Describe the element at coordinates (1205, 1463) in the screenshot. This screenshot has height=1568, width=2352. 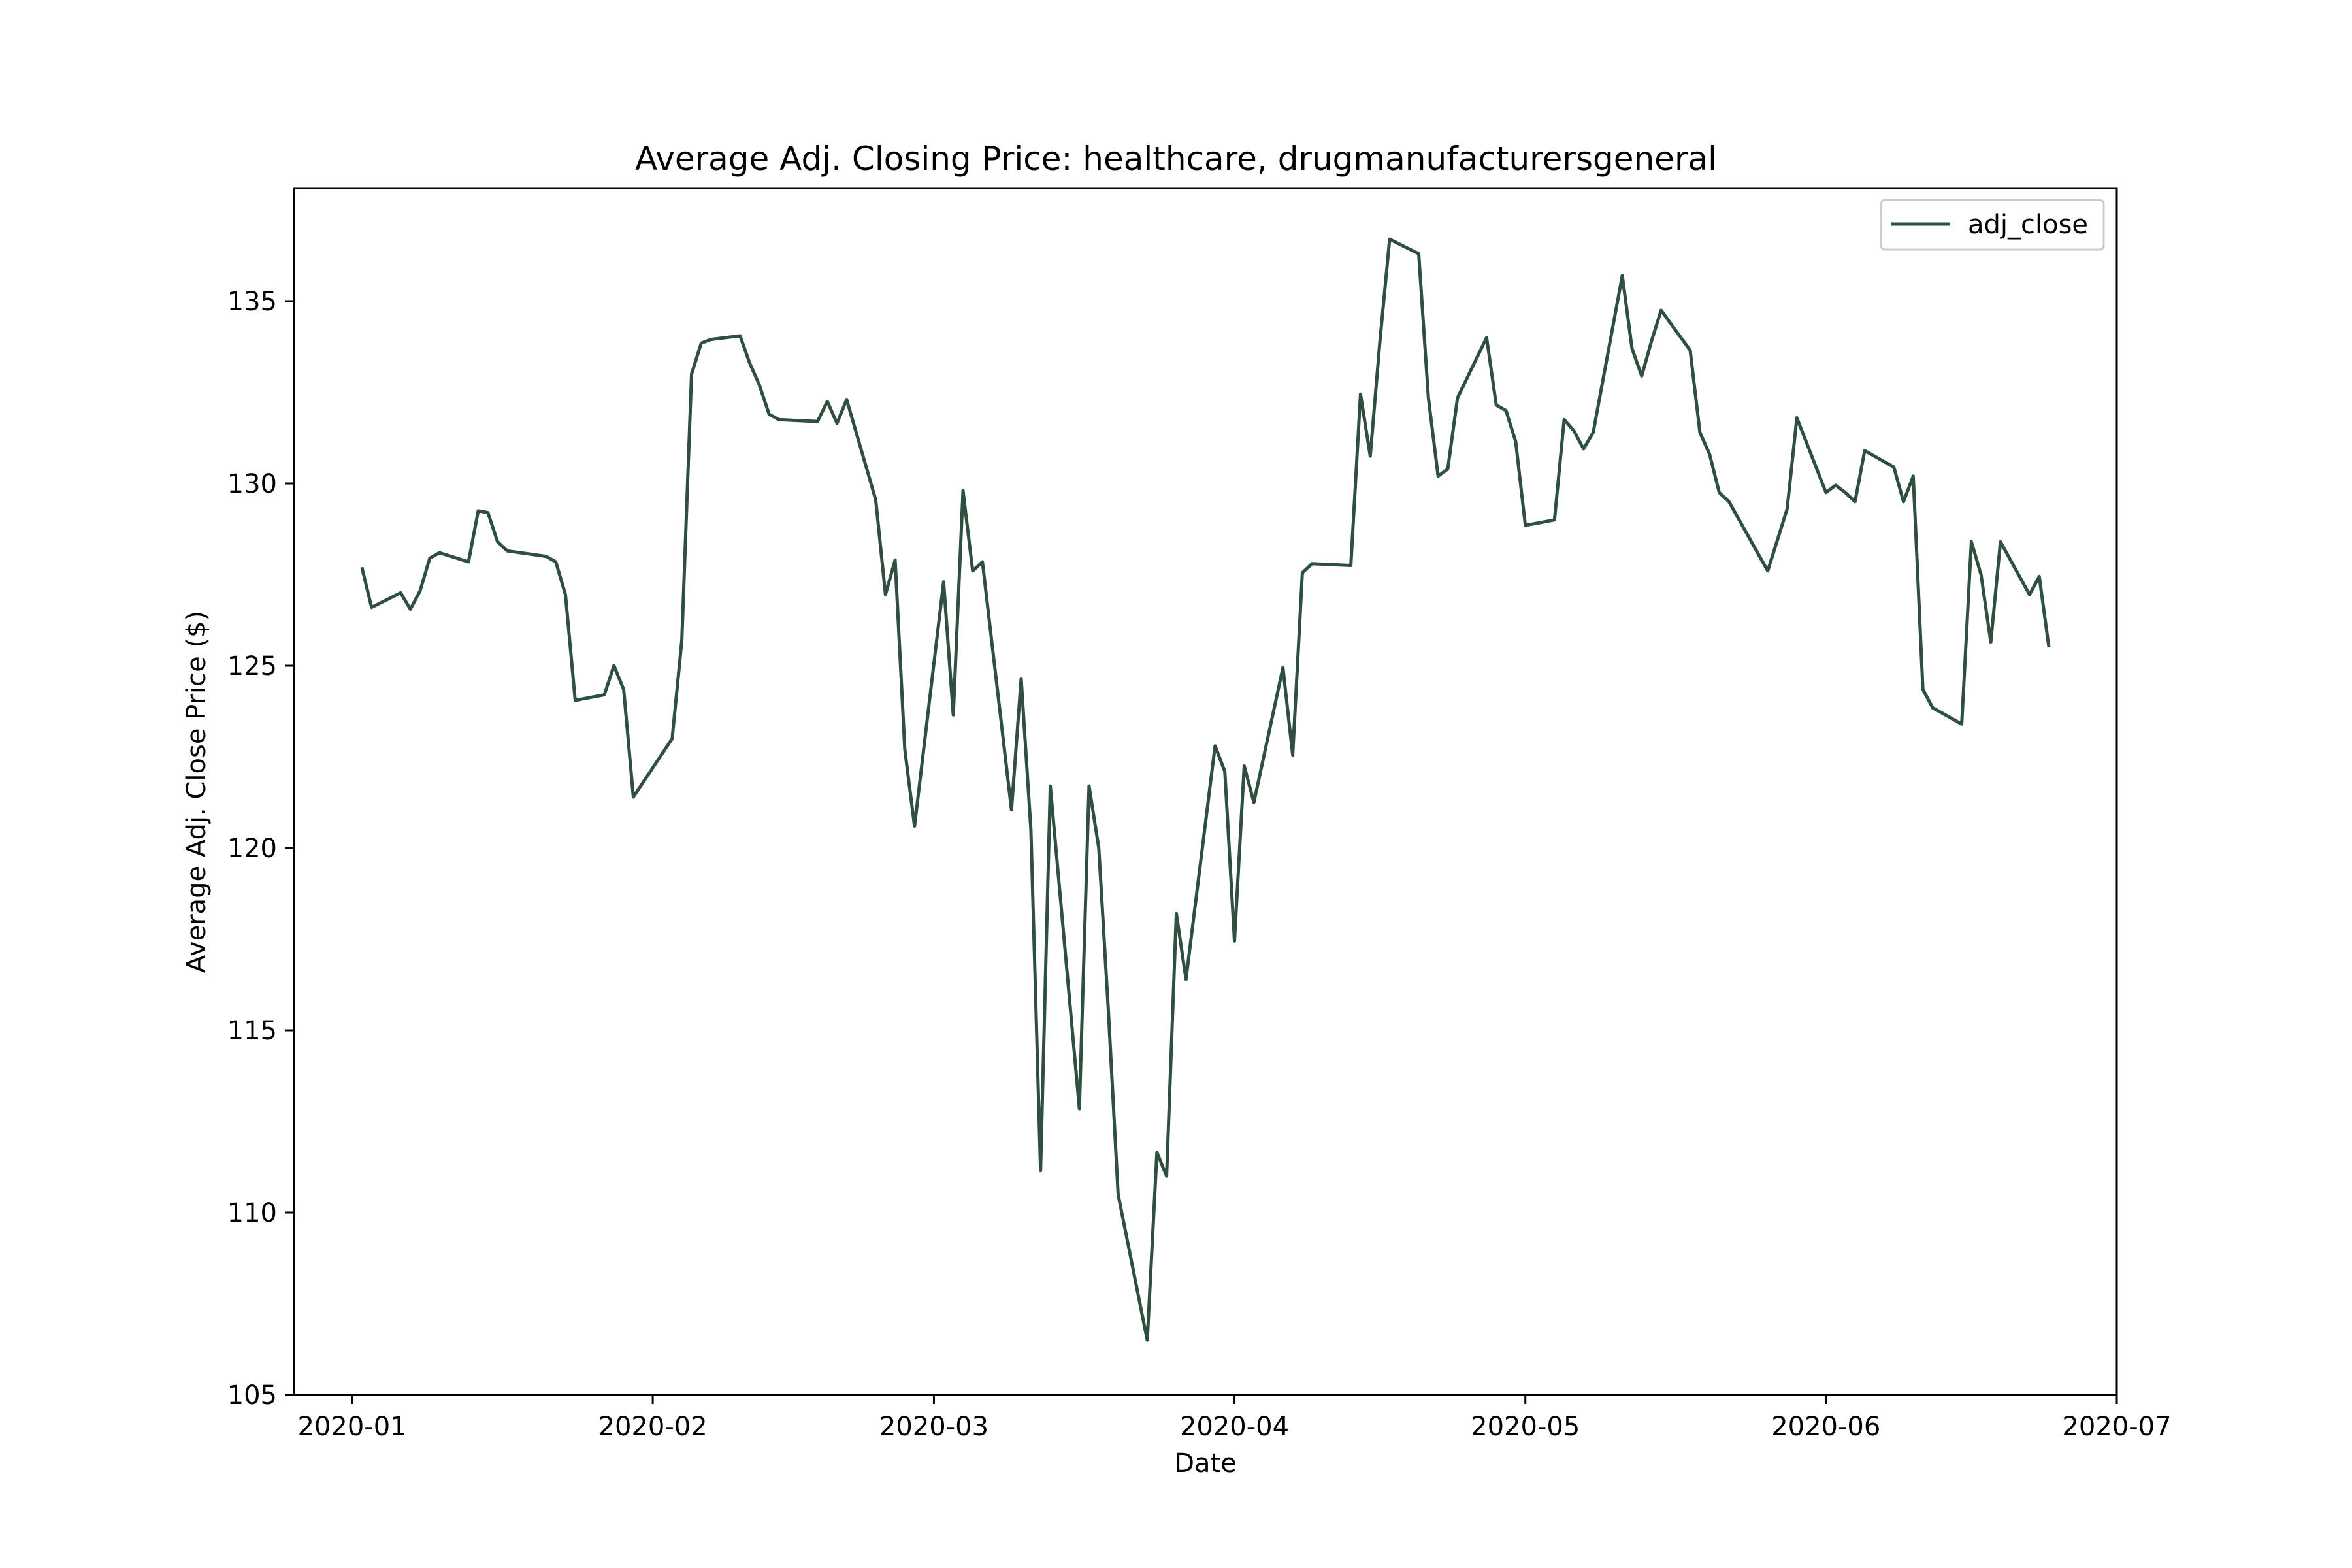
I see `x-axis-label: Date` at that location.